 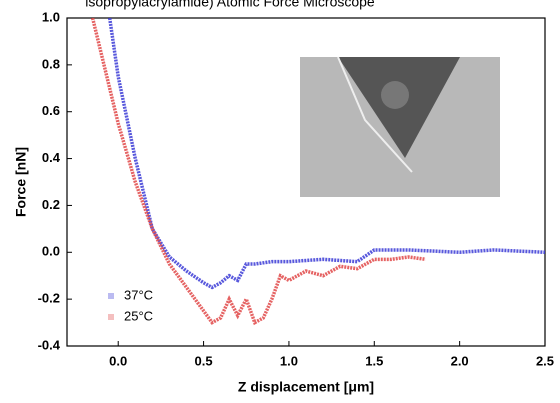 I want to click on legend-label: 25°C, so click(x=138, y=315).